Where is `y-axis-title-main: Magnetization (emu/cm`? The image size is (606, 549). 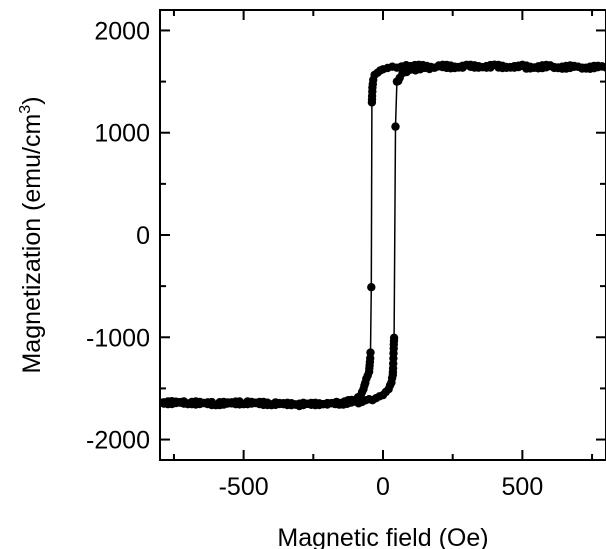 y-axis-title-main: Magnetization (emu/cm is located at coordinates (32, 244).